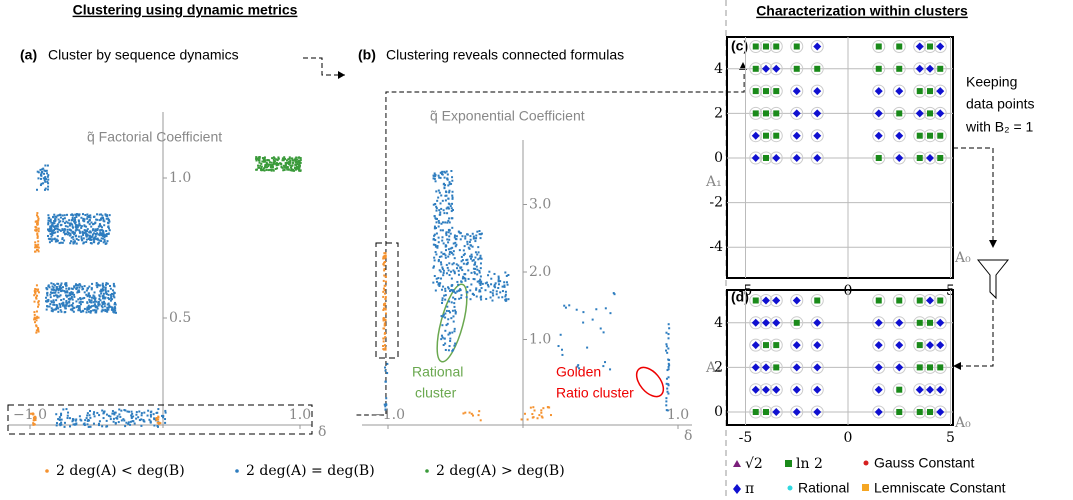  I want to click on axis-label: A₀, so click(962, 423).